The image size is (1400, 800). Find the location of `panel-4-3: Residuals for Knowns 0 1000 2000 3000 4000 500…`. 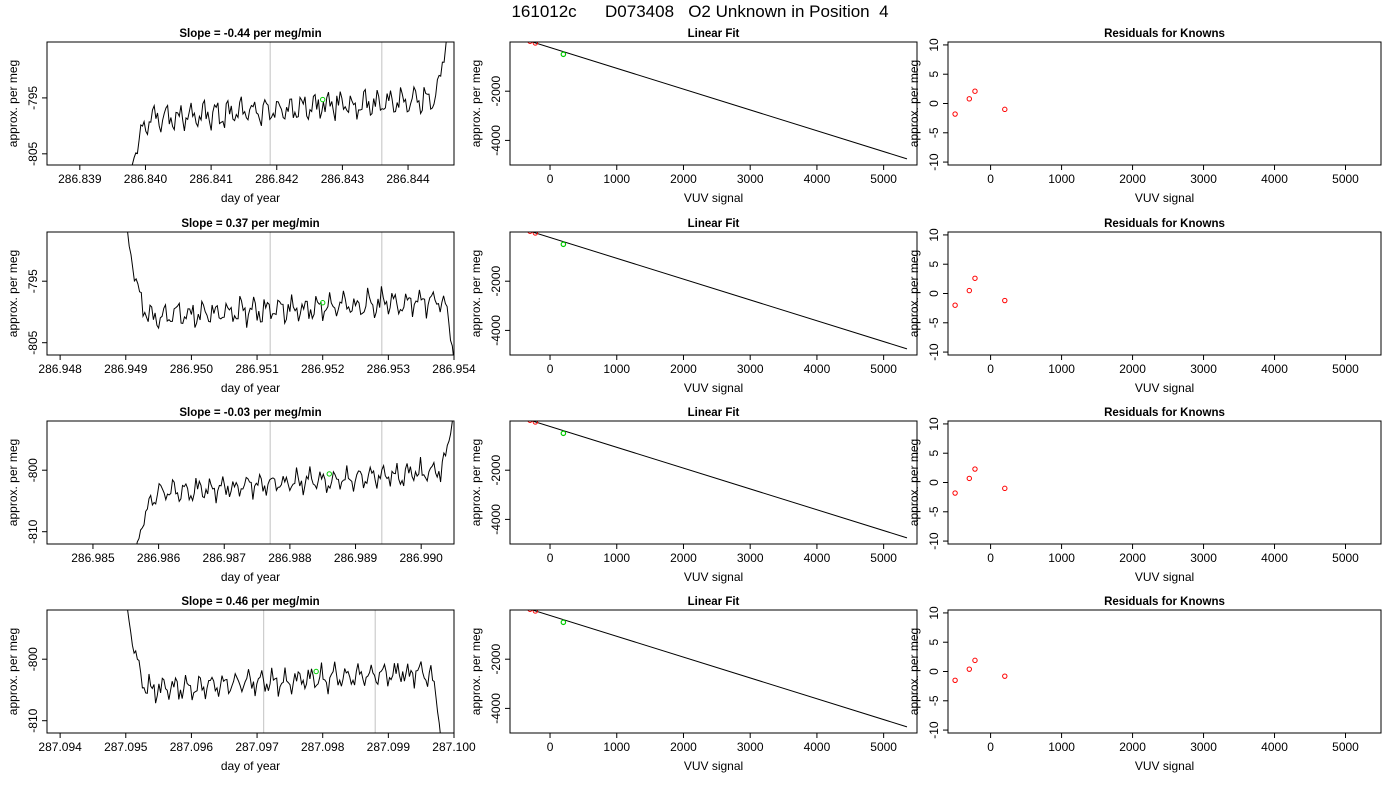

panel-4-3: Residuals for Knowns 0 1000 2000 3000 4000 500… is located at coordinates (1144, 684).